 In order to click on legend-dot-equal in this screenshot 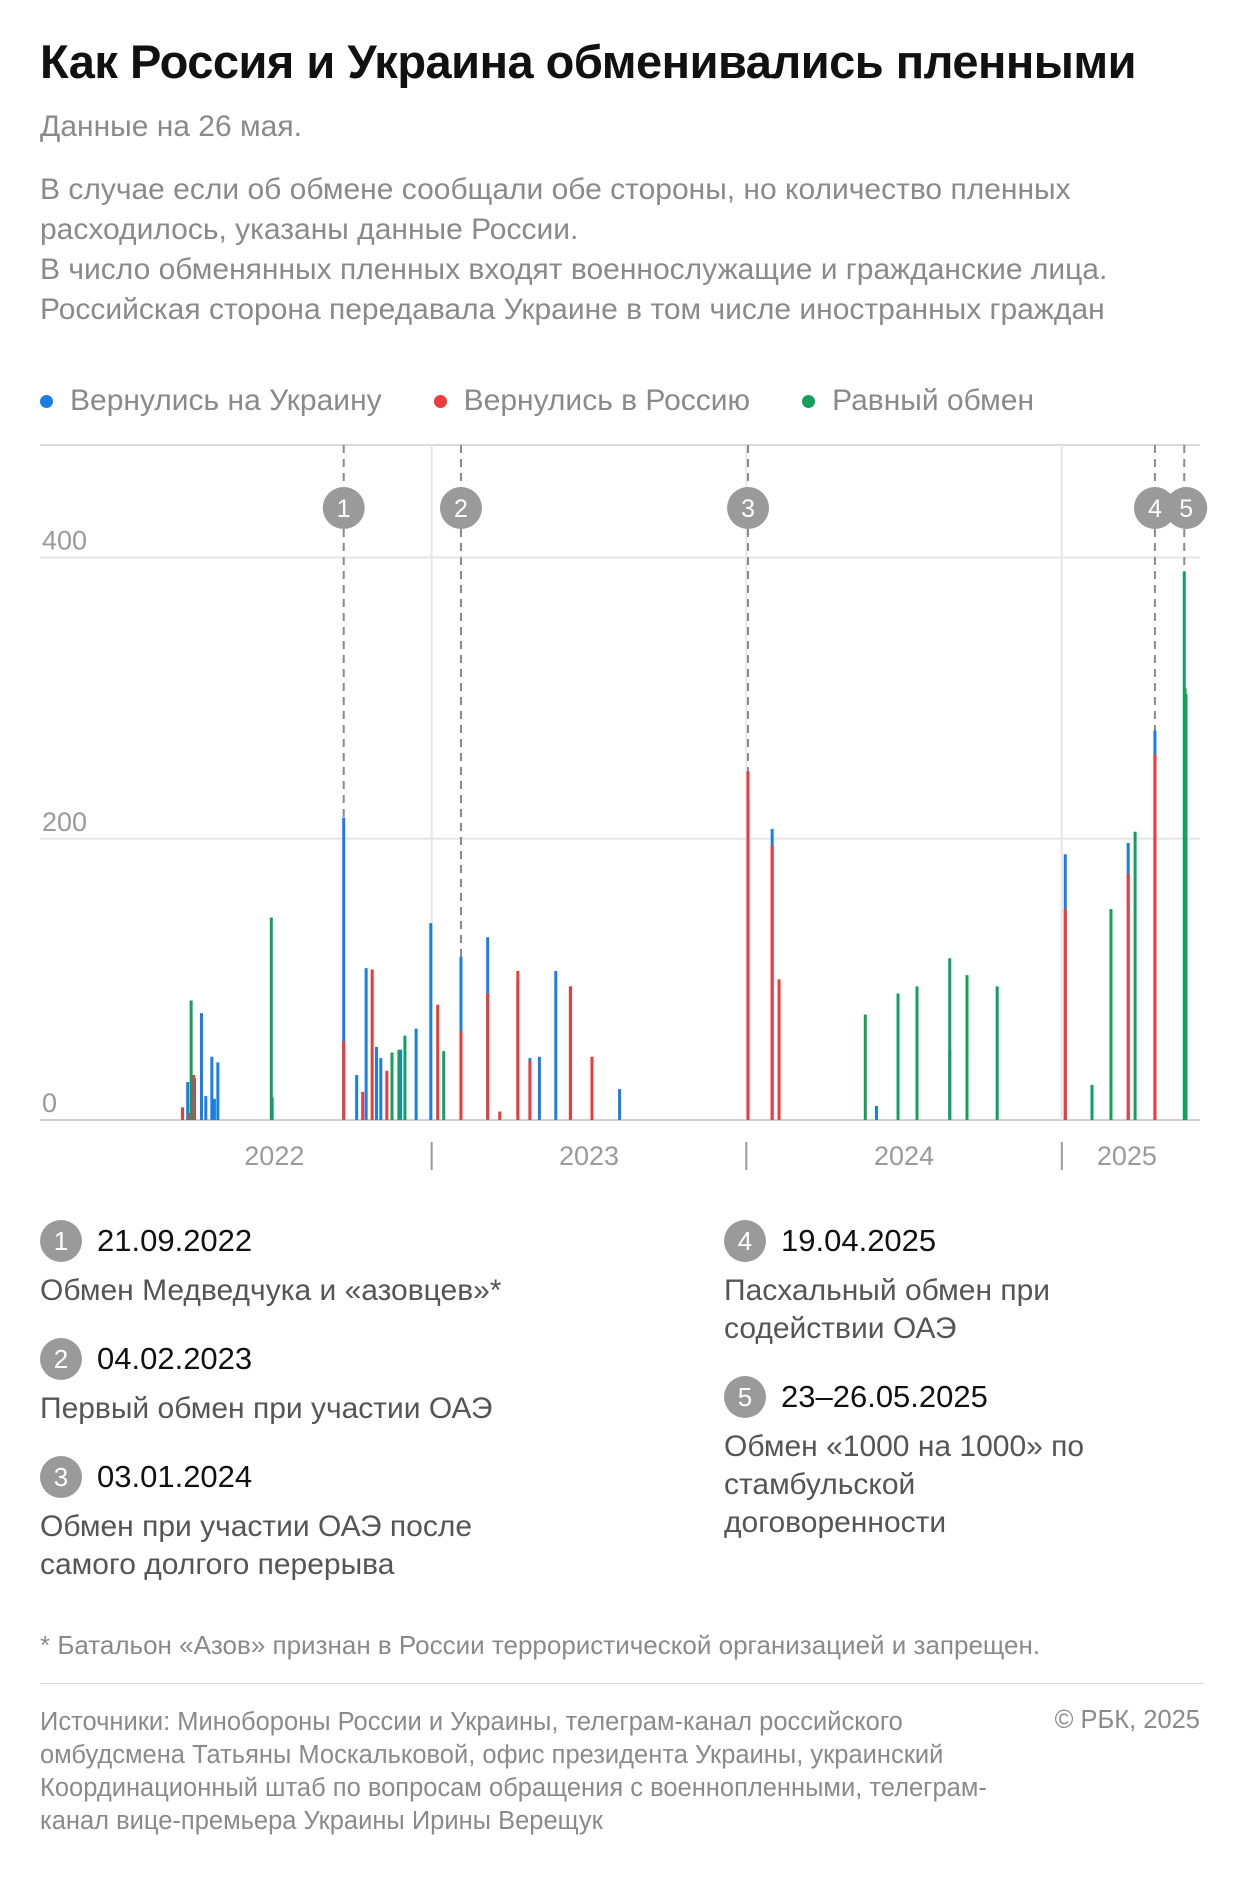, I will do `click(809, 401)`.